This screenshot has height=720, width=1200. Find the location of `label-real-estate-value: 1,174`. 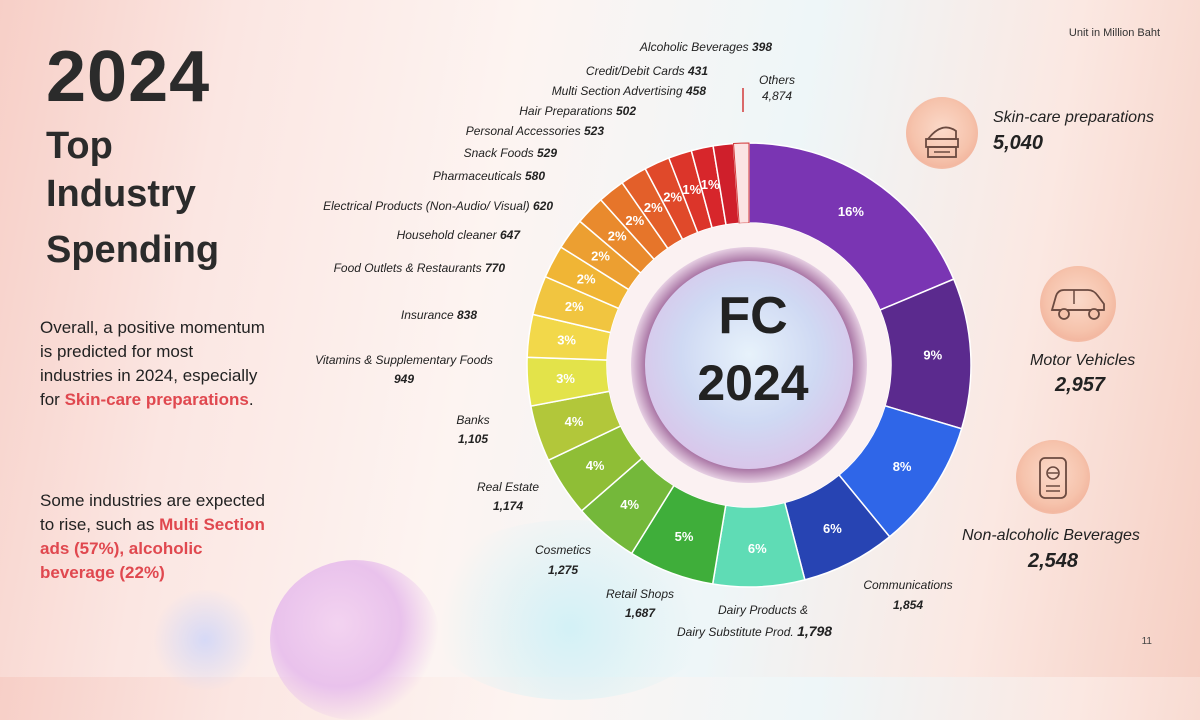

label-real-estate-value: 1,174 is located at coordinates (508, 506).